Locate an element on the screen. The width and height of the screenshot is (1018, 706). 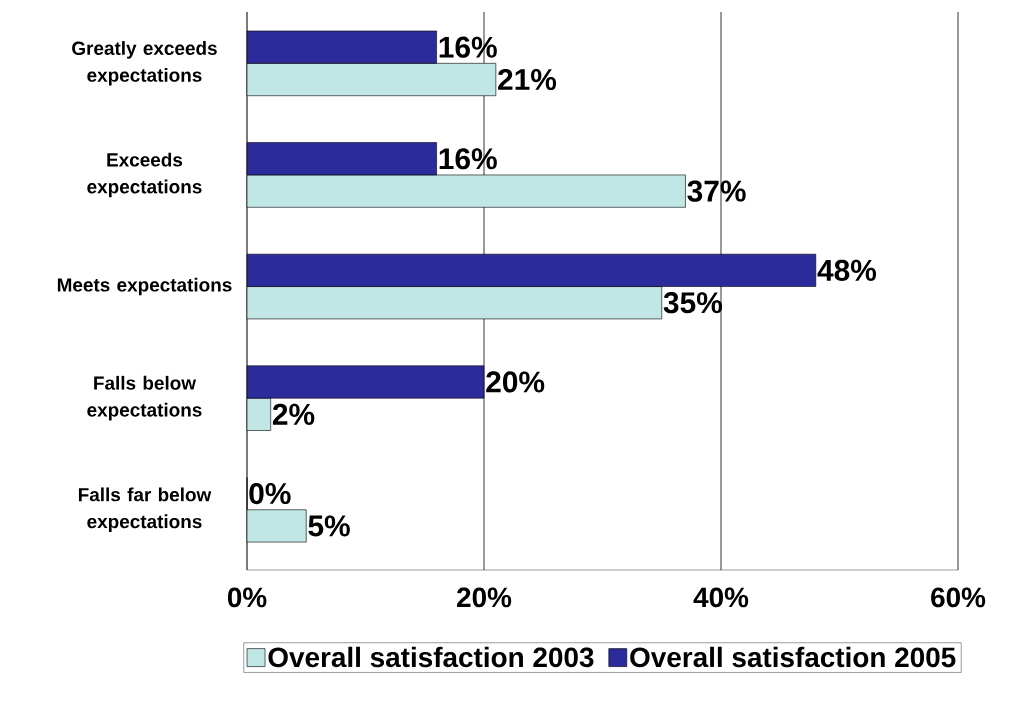
data-label: 48% is located at coordinates (847, 270).